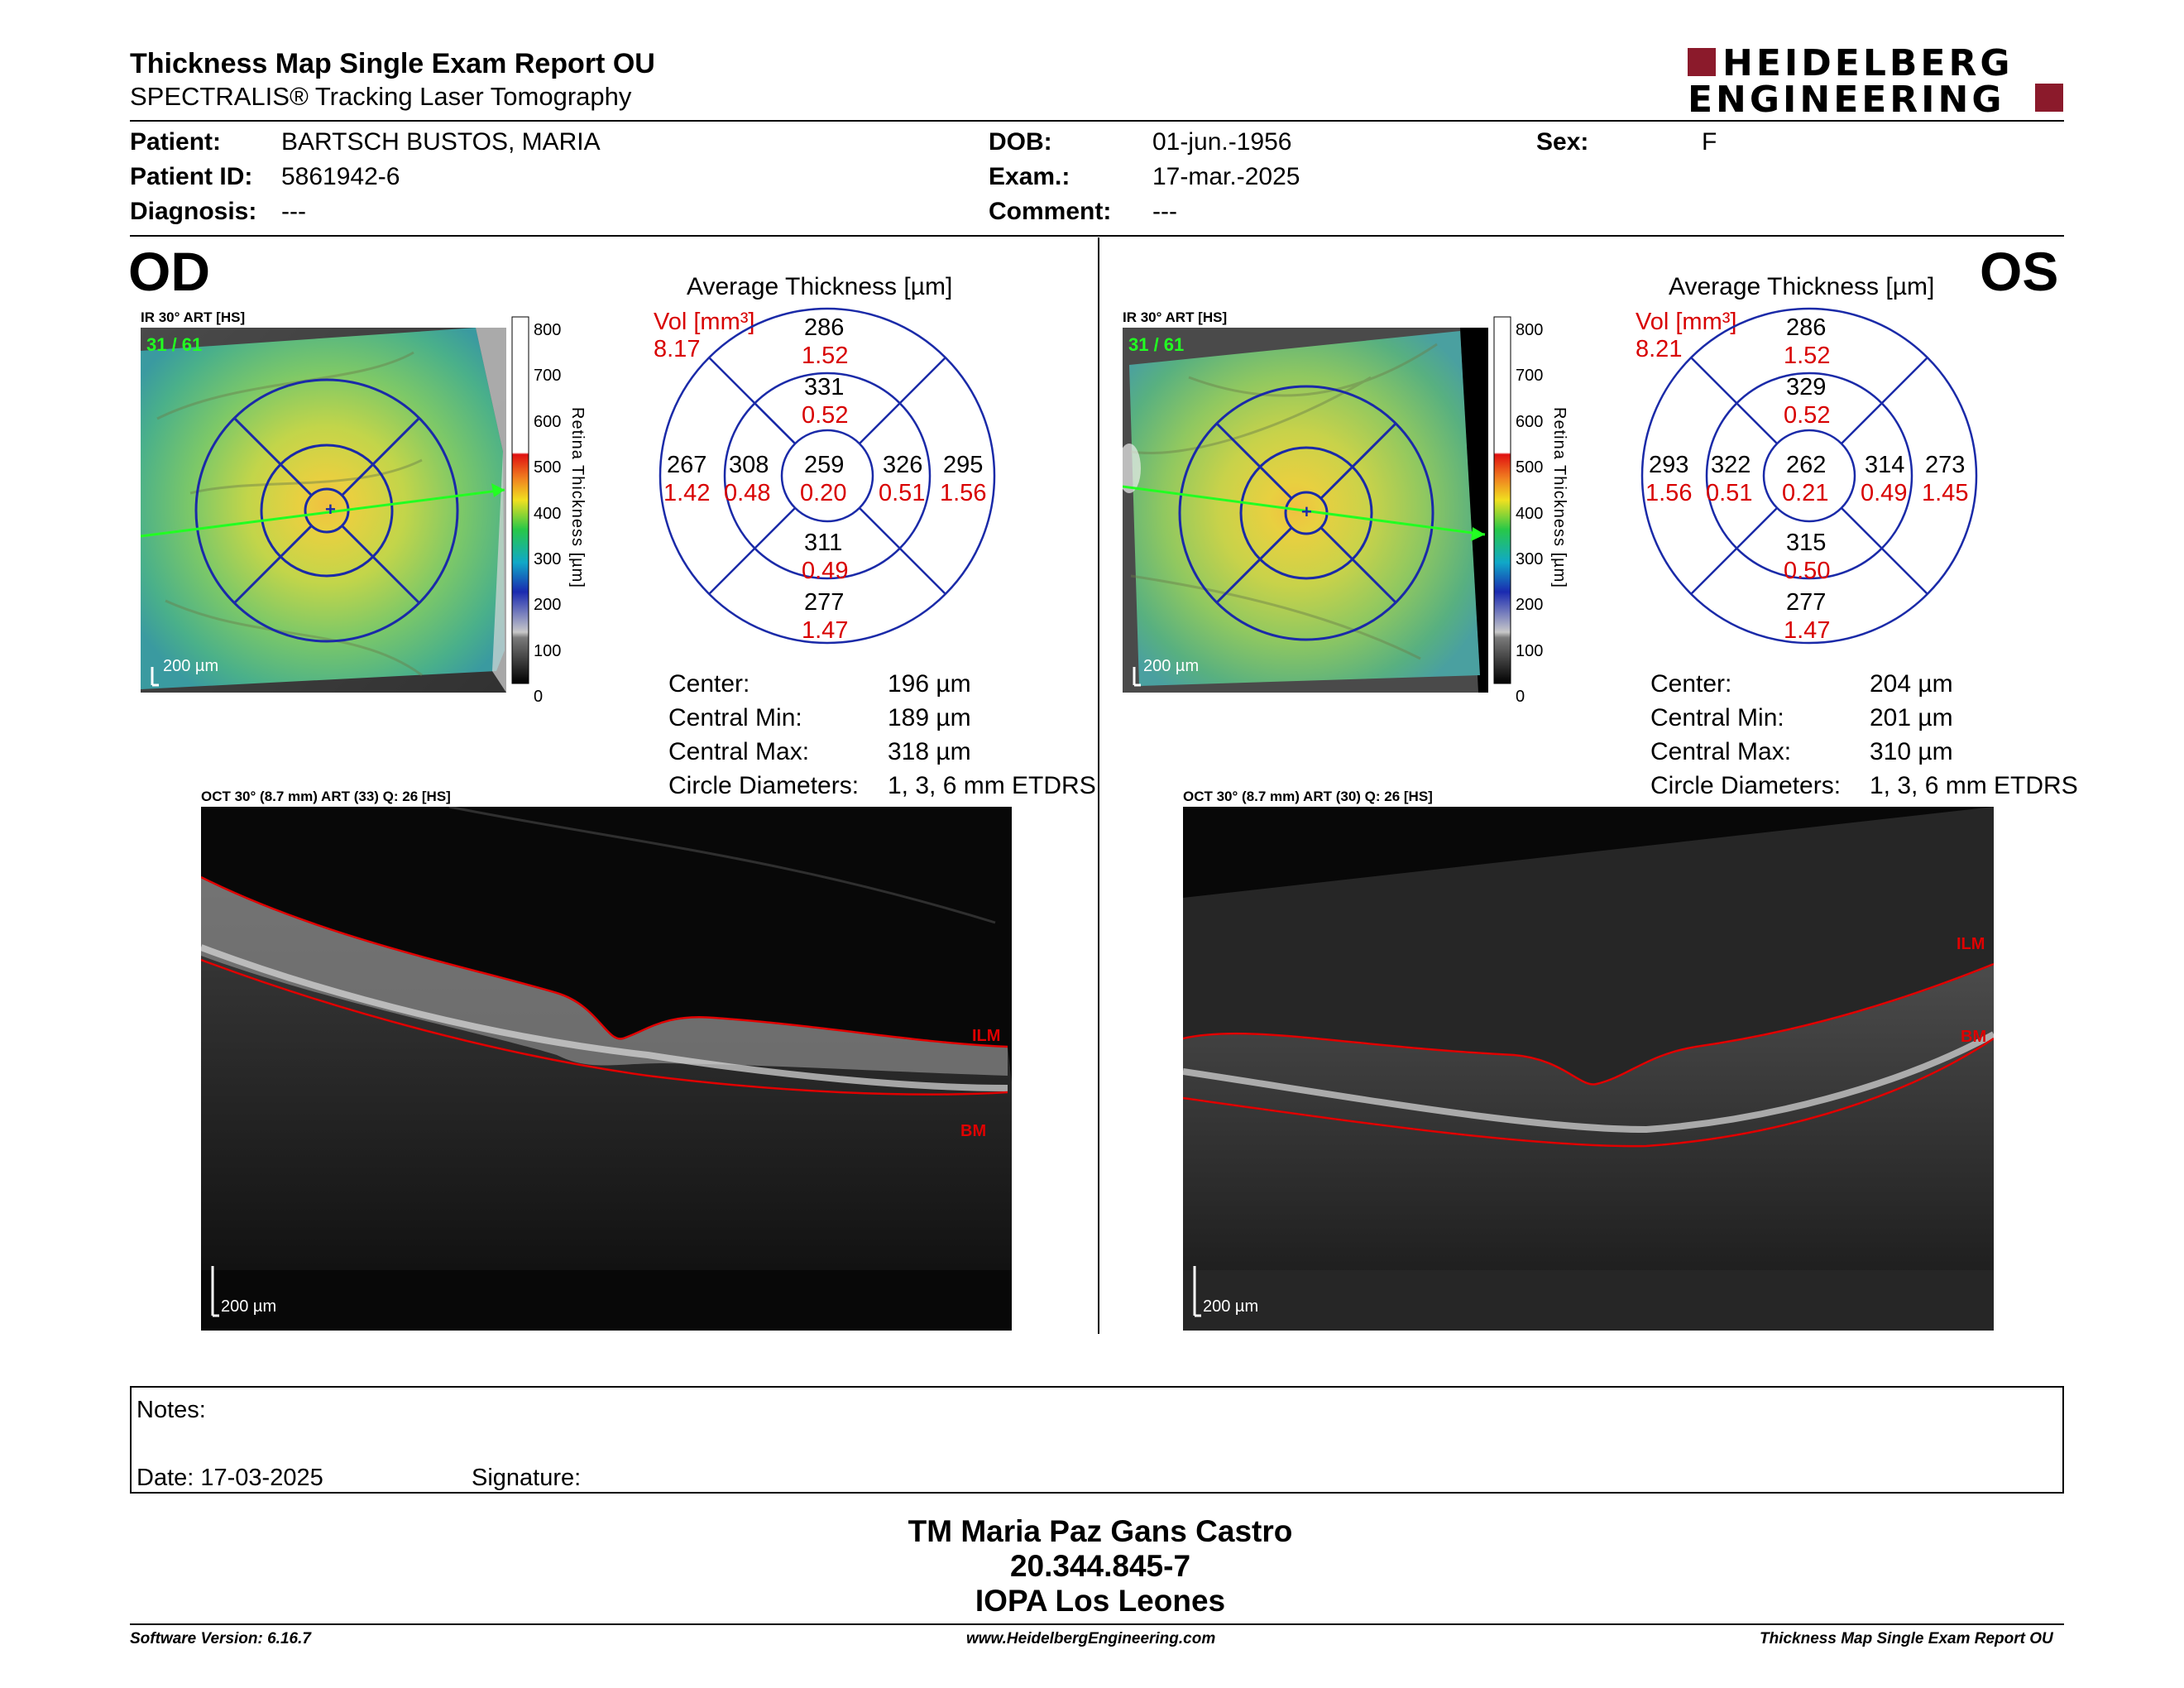 The height and width of the screenshot is (1688, 2184). What do you see at coordinates (902, 493) in the screenshot?
I see `od-inner-right-volume: 0.51` at bounding box center [902, 493].